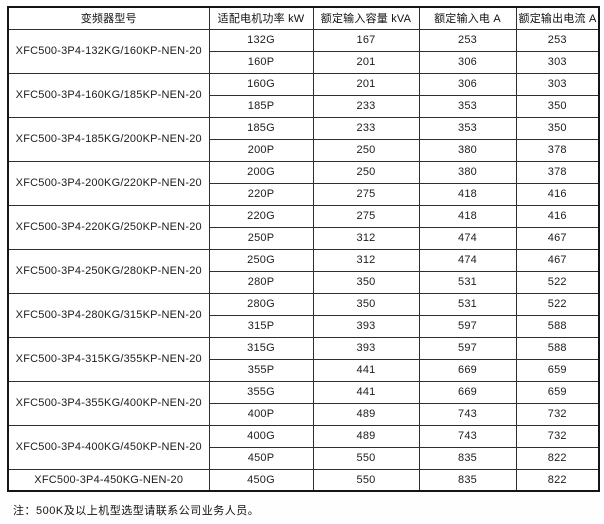  I want to click on power-cell: 280G, so click(261, 304).